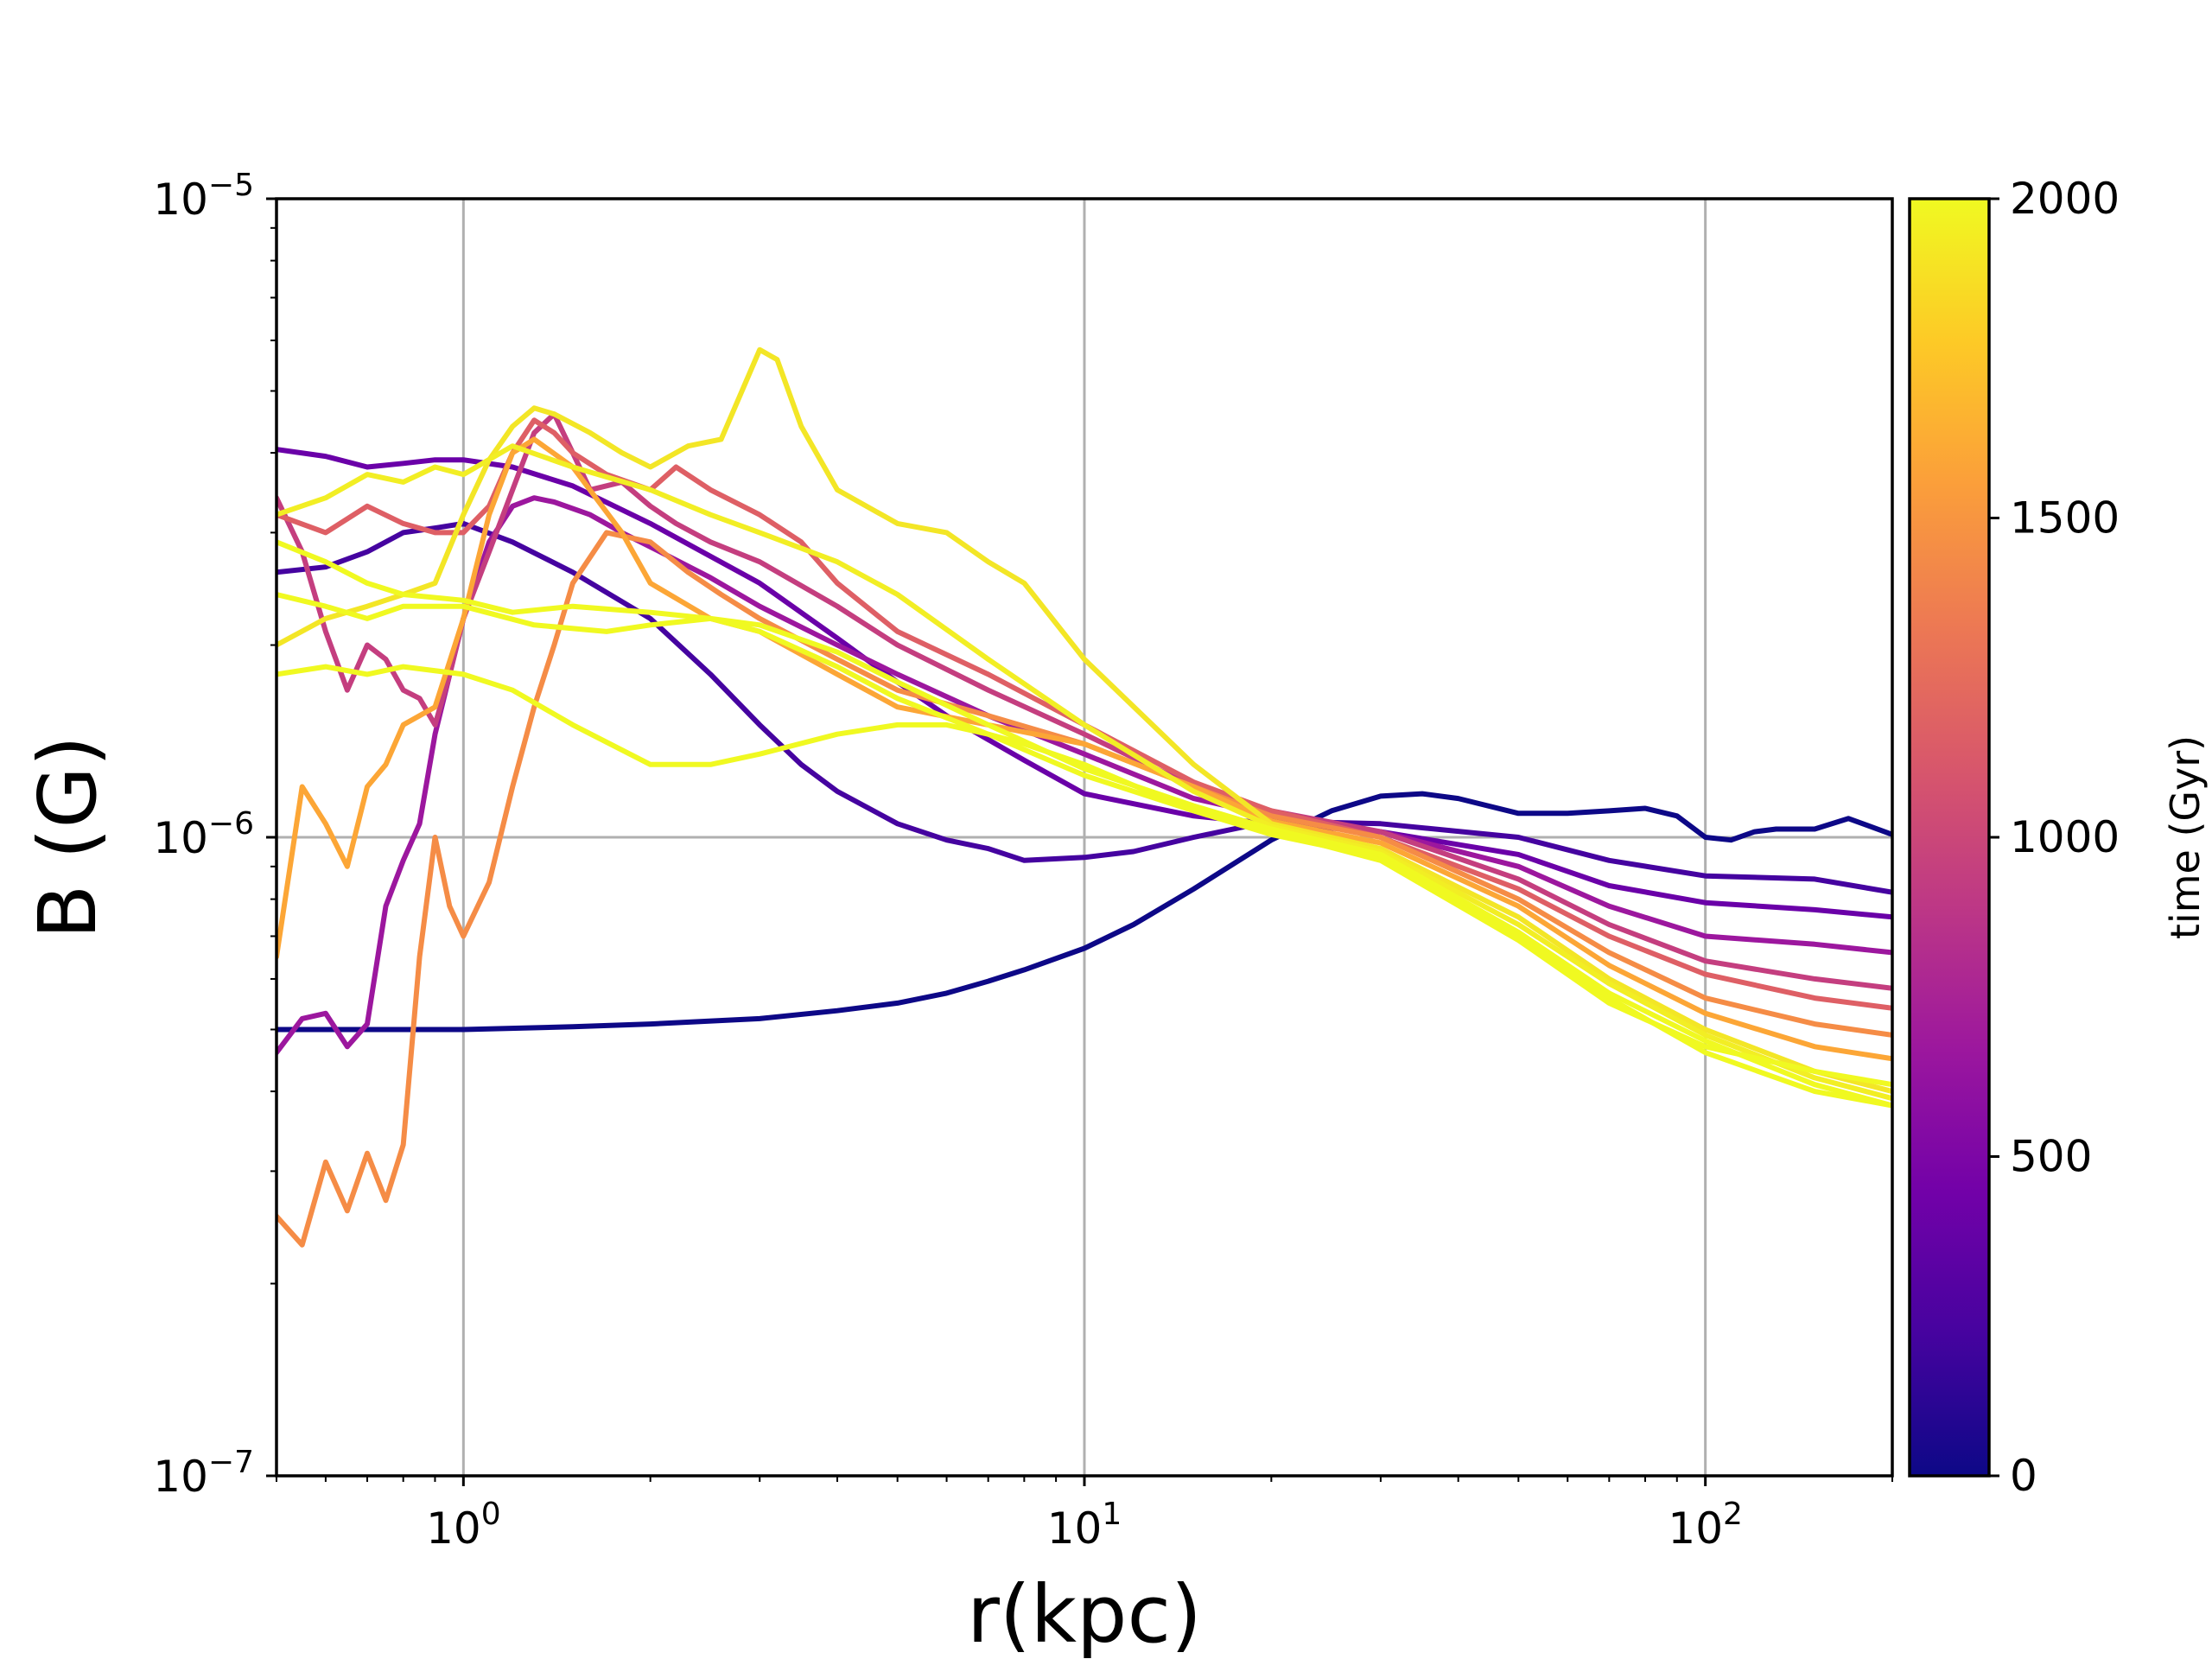 The width and height of the screenshot is (2212, 1659). Describe the element at coordinates (203, 1473) in the screenshot. I see `y-tick-label: 10⁻⁷` at that location.